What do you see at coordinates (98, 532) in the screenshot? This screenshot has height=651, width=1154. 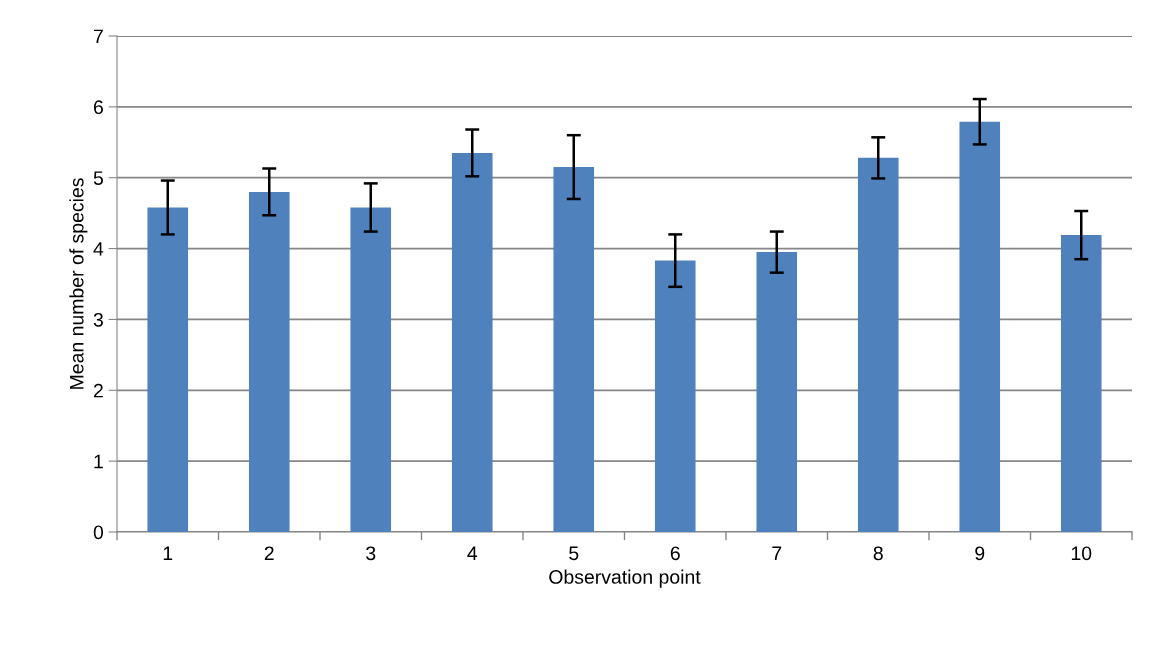 I see `y-tick-label: 0` at bounding box center [98, 532].